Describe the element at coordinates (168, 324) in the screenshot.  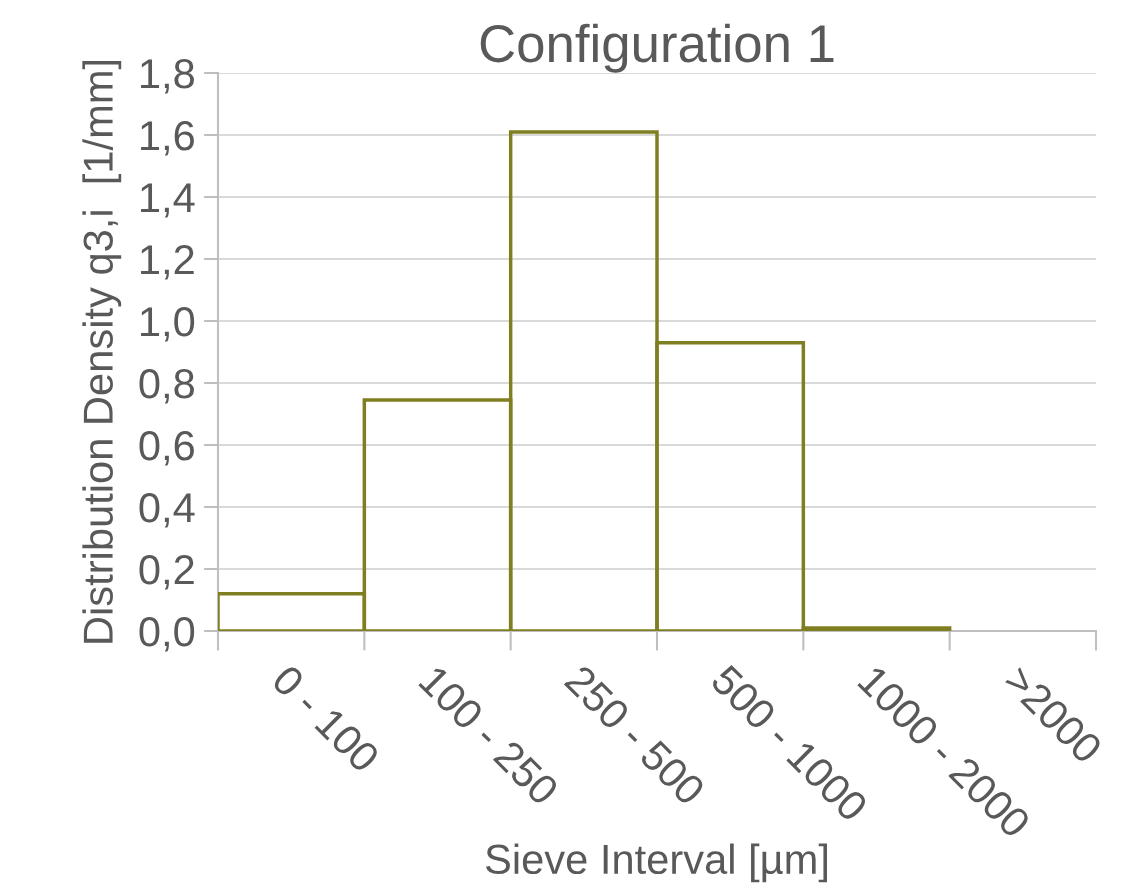
I see `y-tick-label: 1,0` at that location.